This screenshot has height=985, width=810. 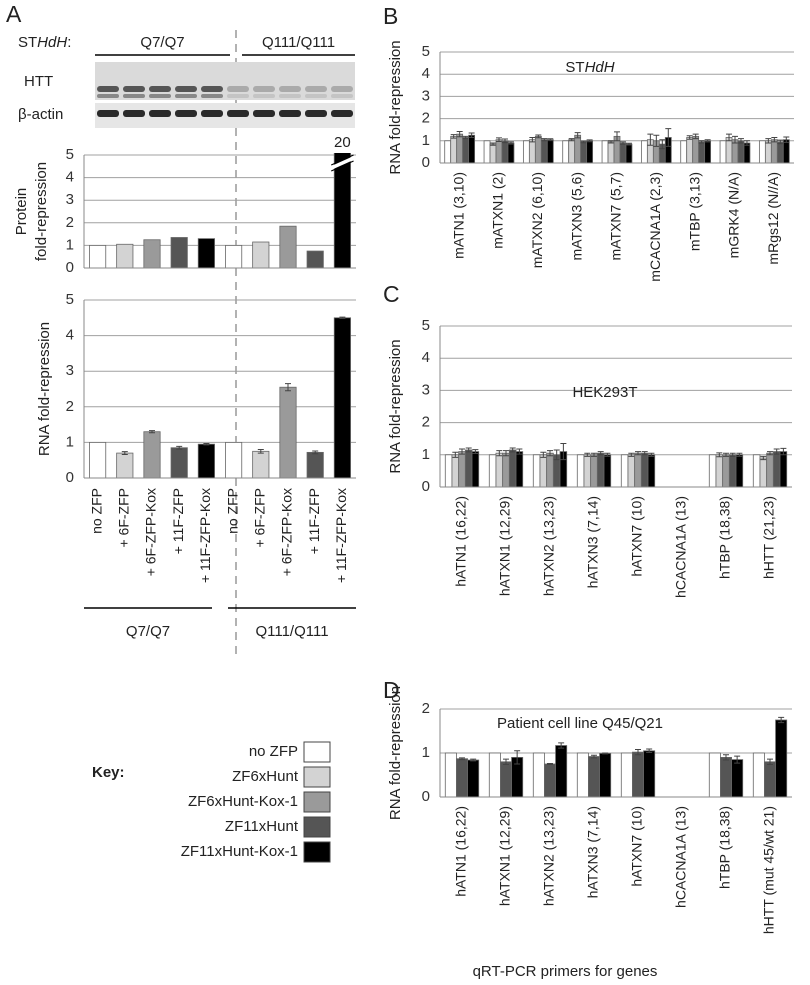 I want to click on y-axis-label: fold-repression, so click(x=41, y=211).